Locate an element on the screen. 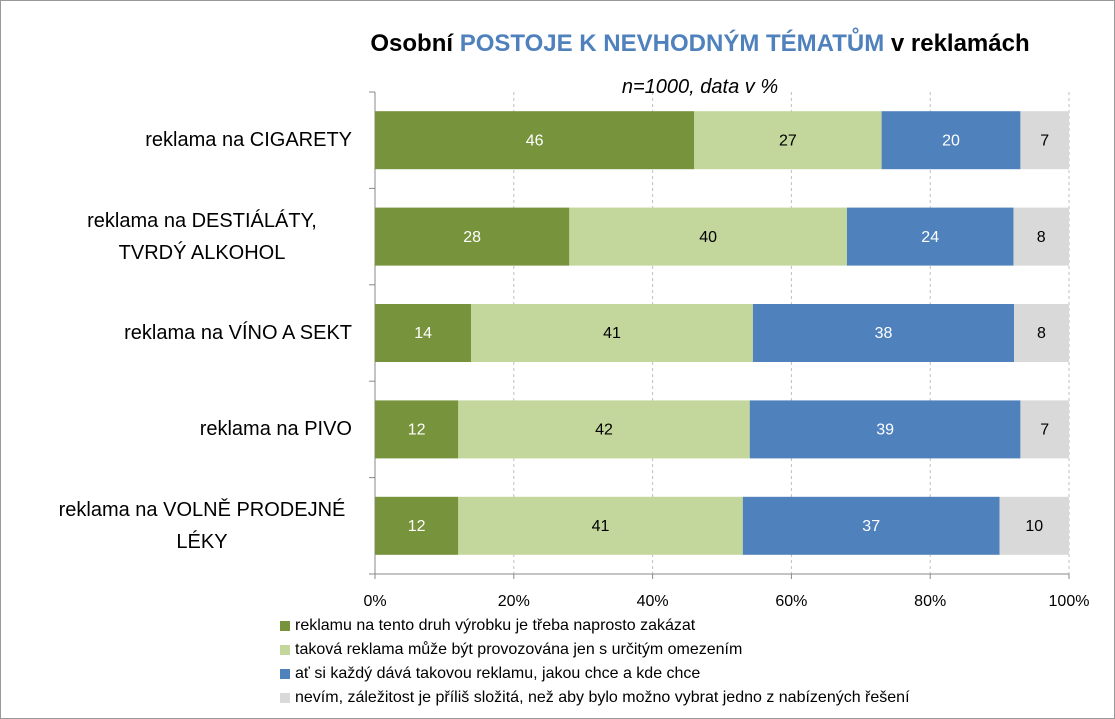 The image size is (1115, 719). data-label: 40 is located at coordinates (708, 237).